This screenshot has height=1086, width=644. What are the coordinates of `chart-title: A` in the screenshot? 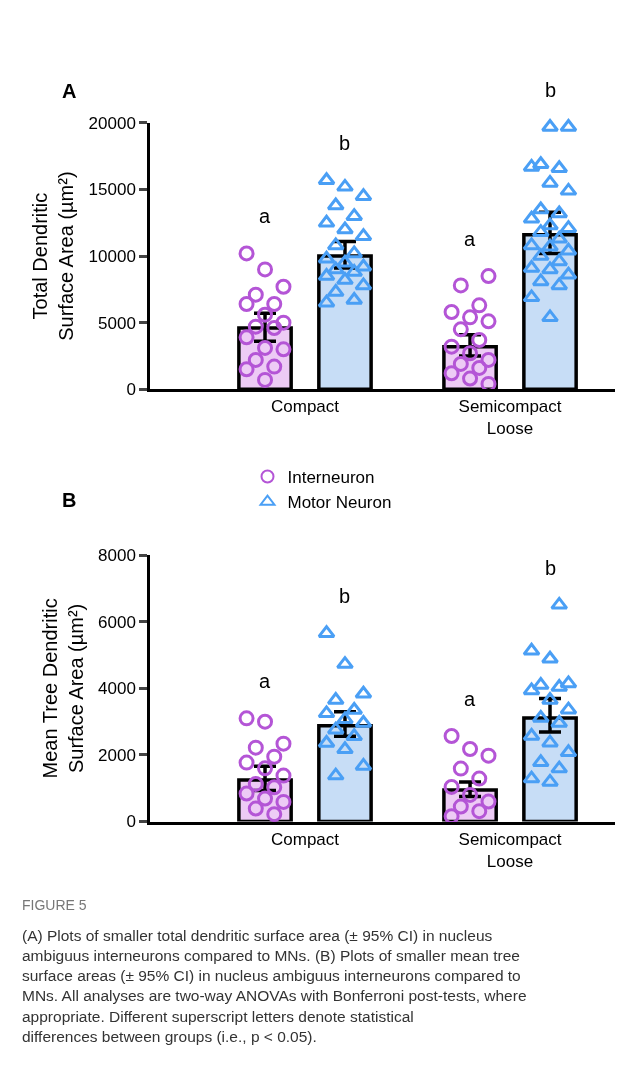 It's located at (69, 91).